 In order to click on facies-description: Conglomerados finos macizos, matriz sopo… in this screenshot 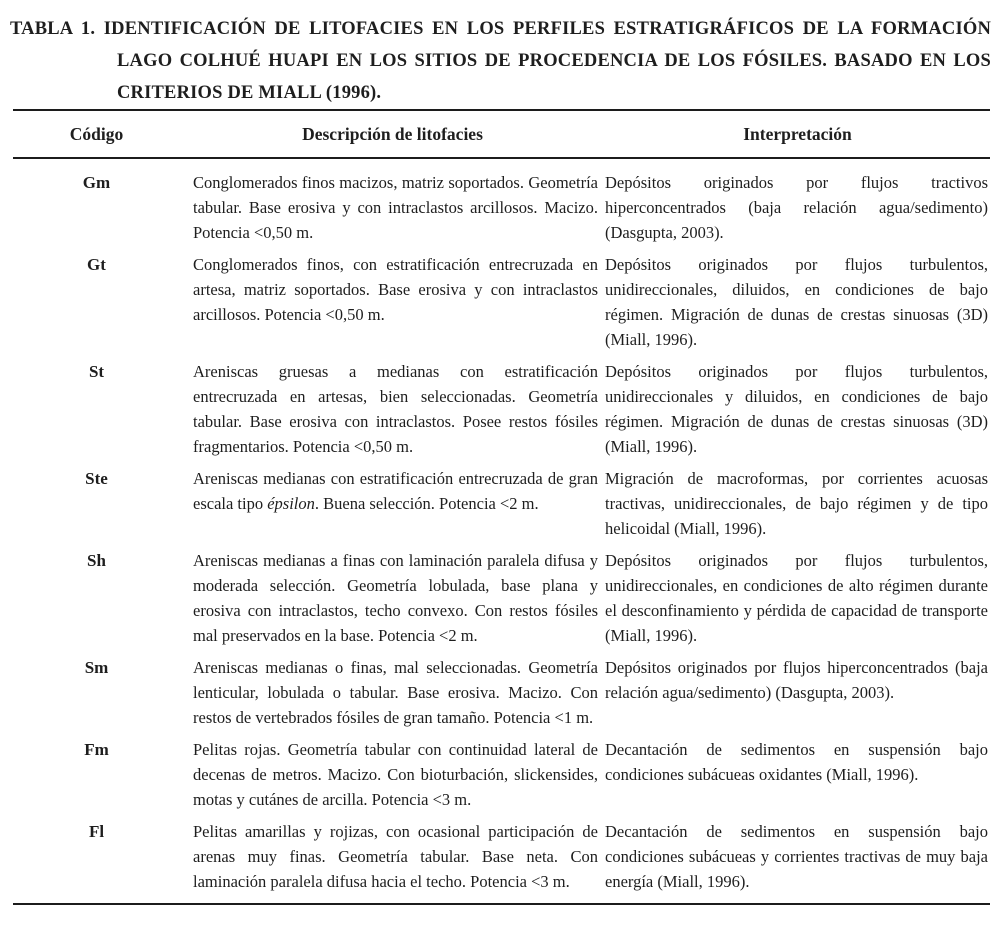, I will do `click(395, 207)`.